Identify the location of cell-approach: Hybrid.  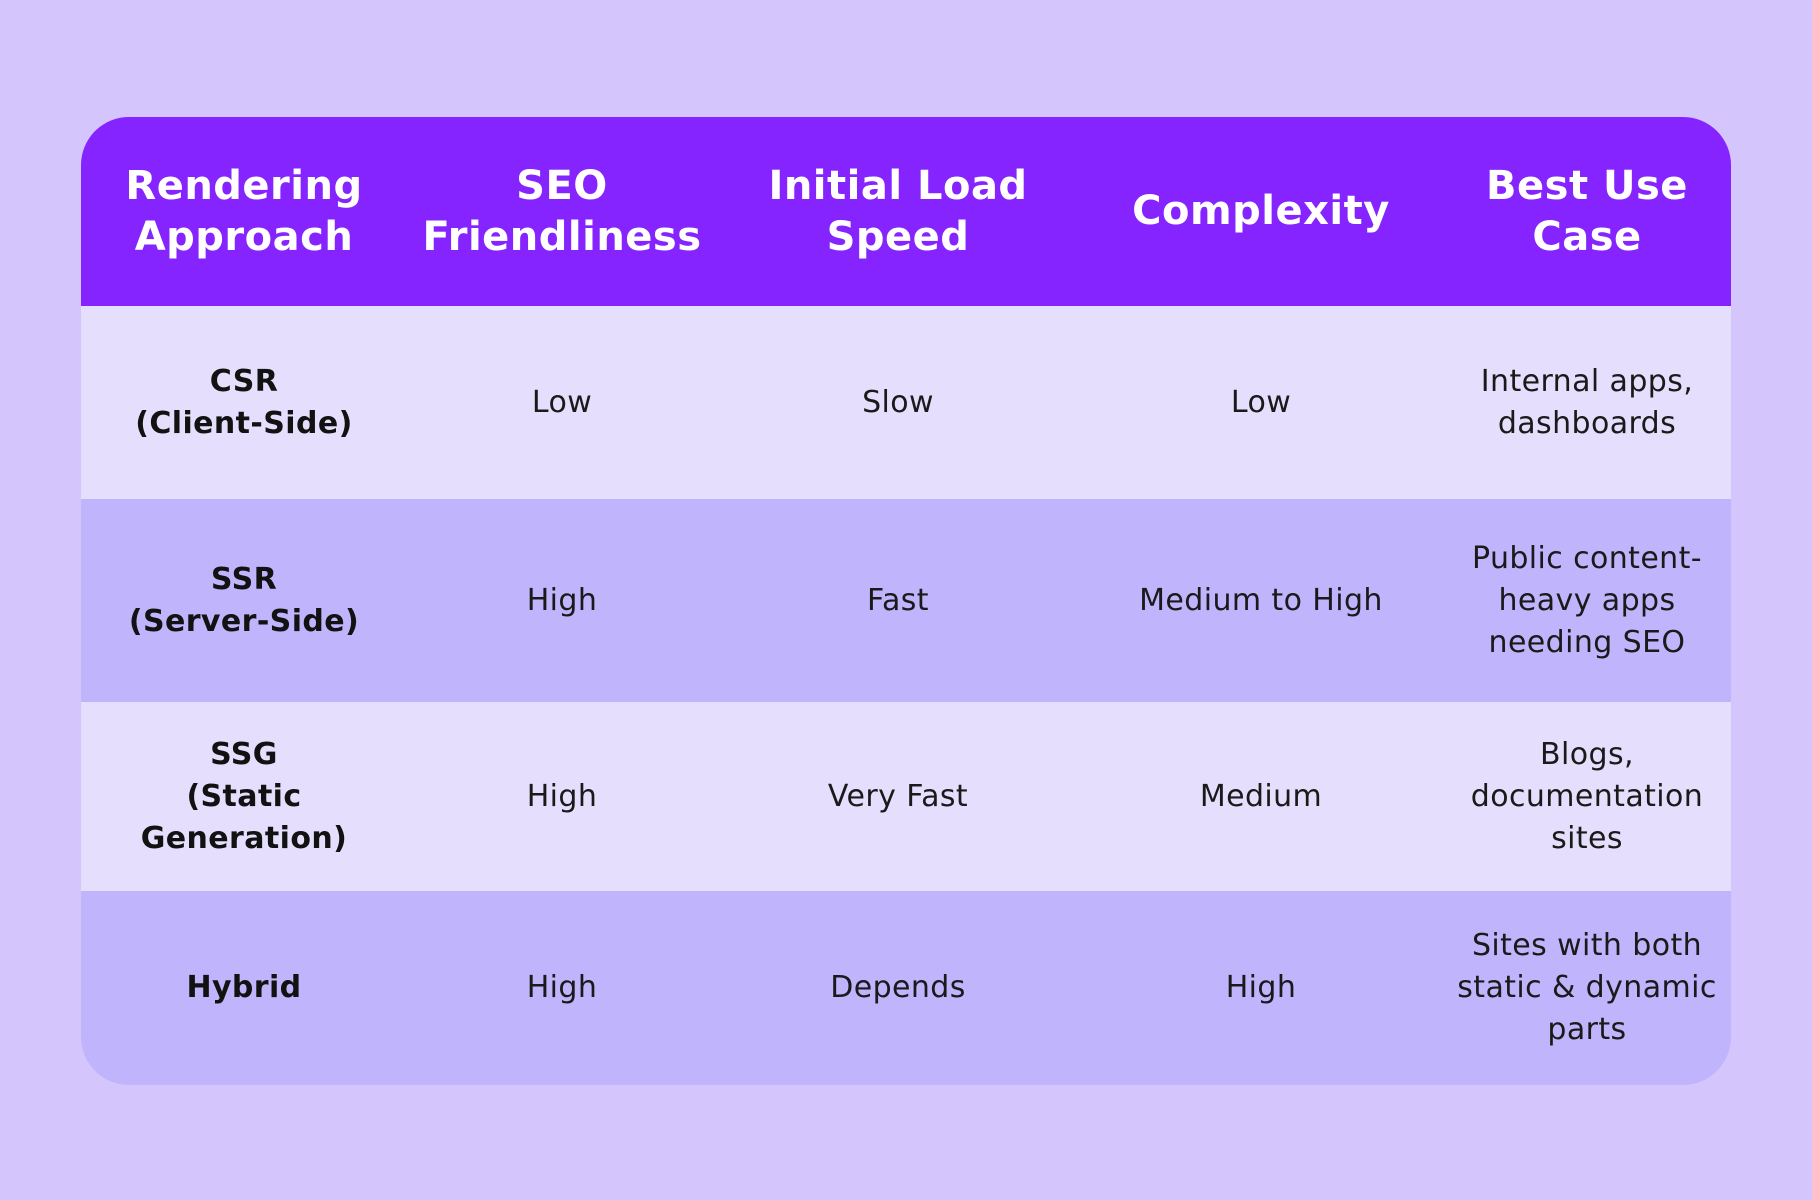
(244, 987).